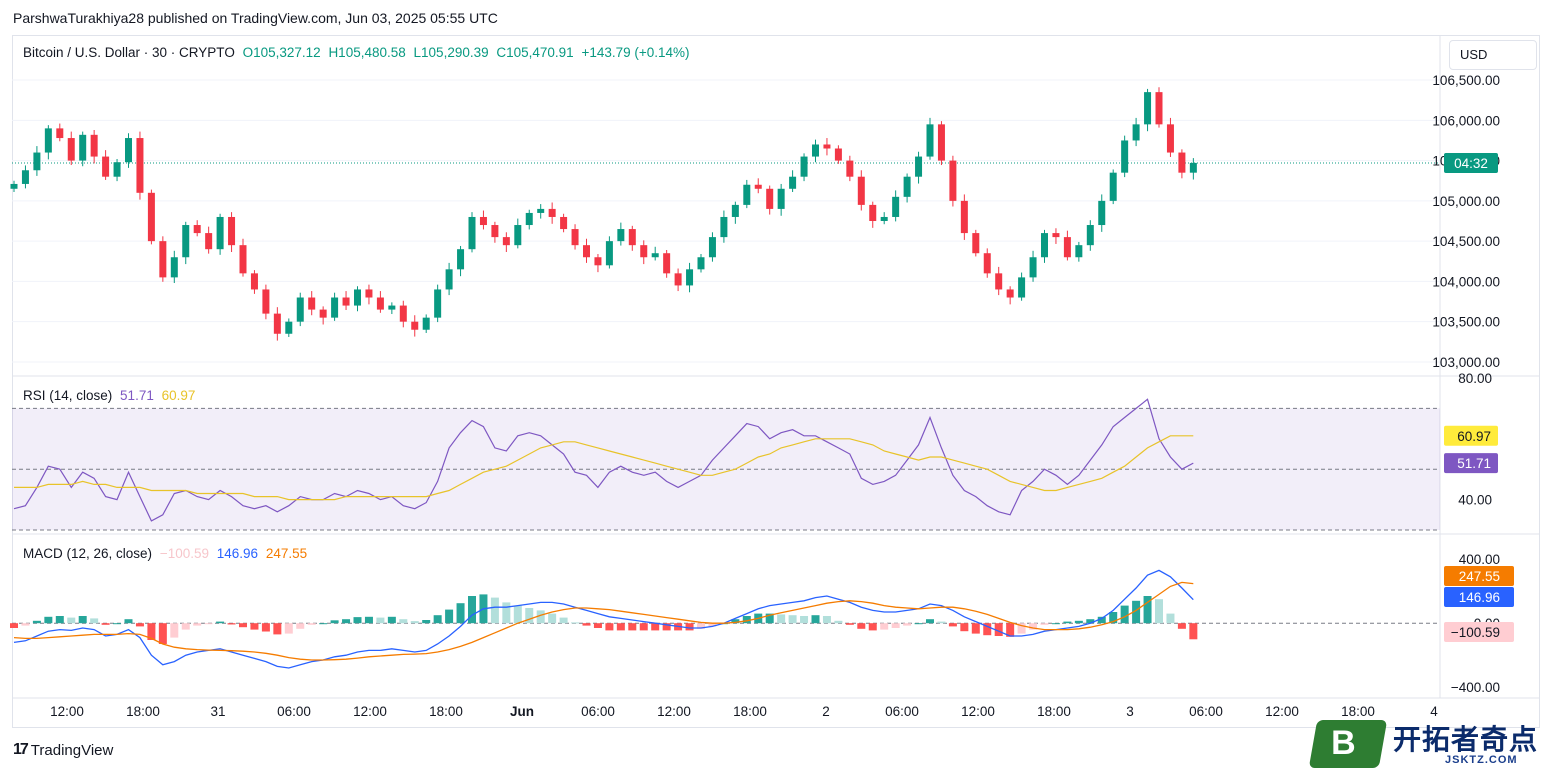 This screenshot has width=1553, height=772. Describe the element at coordinates (1479, 632) in the screenshot. I see `hist-tag-bg` at that location.